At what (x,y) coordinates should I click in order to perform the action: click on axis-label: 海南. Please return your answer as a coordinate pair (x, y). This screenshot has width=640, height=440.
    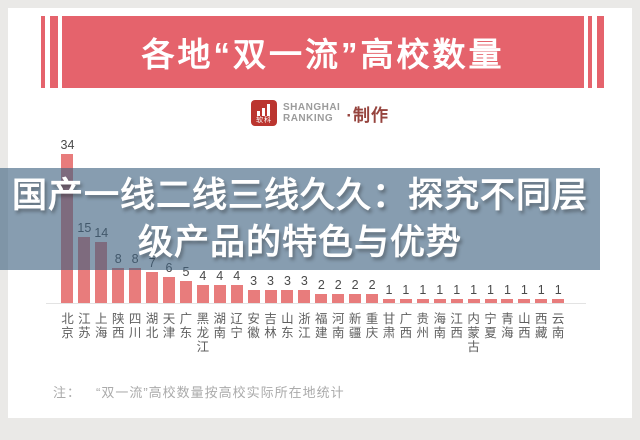
    Looking at the image, I should click on (439, 326).